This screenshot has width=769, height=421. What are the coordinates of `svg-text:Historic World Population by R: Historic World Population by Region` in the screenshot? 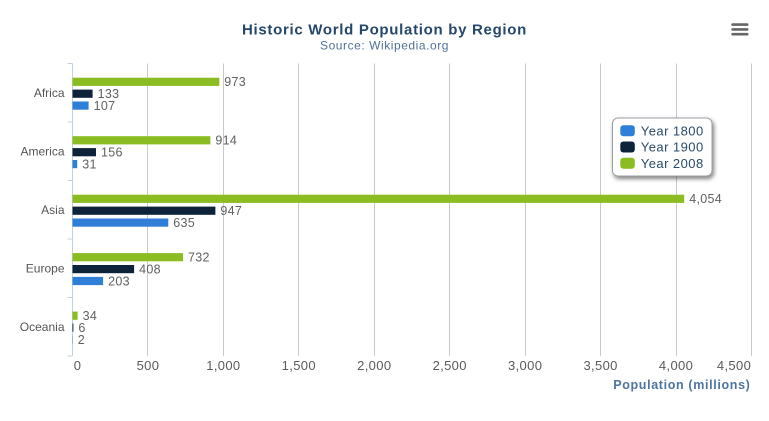 It's located at (384, 29).